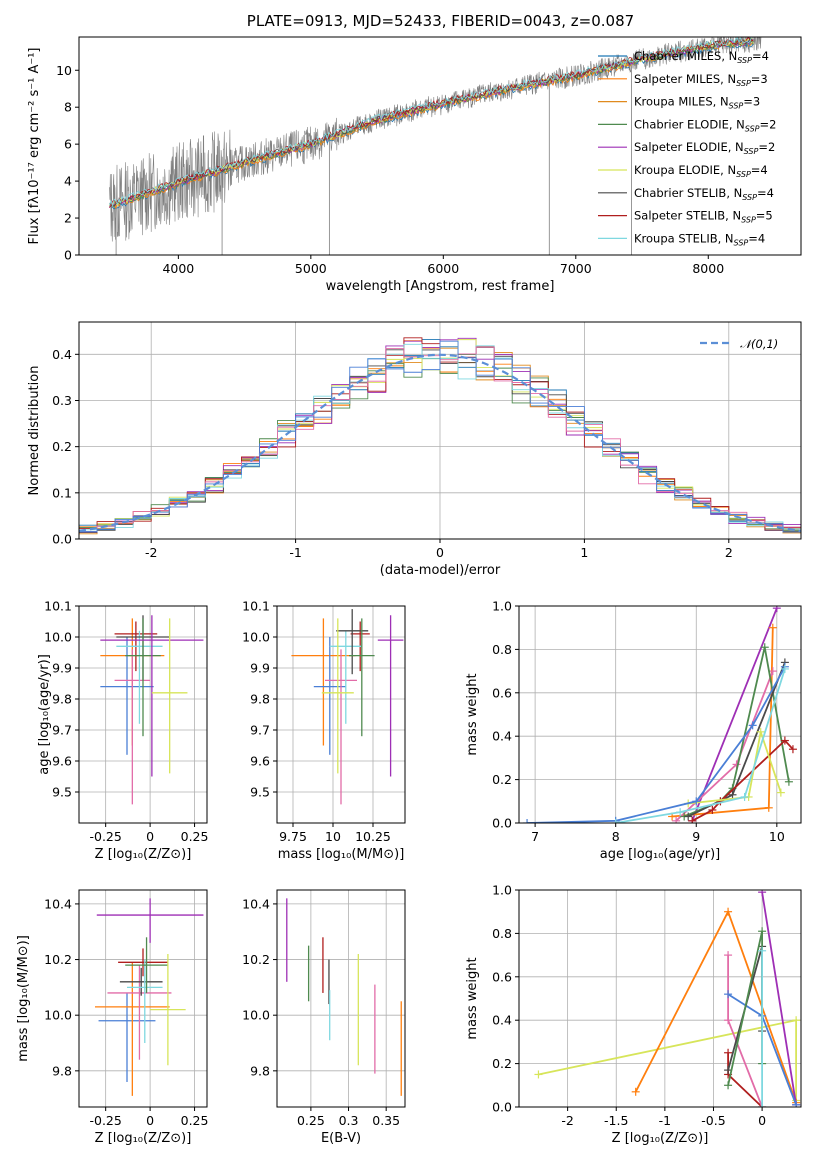 The image size is (819, 1170). I want to click on y-tick-label: 0.8, so click(502, 933).